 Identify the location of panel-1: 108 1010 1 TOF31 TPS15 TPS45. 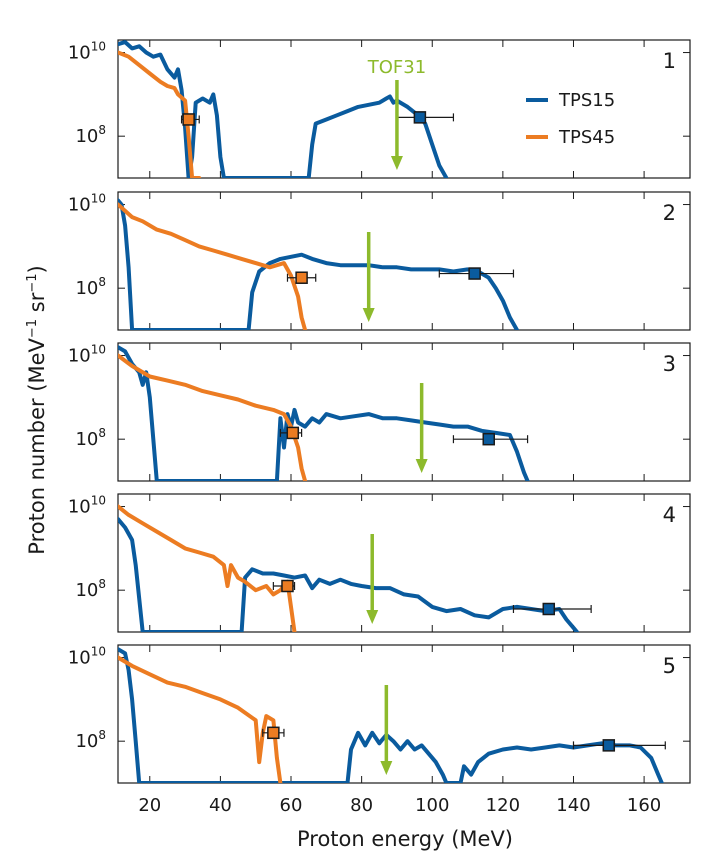
(379, 109).